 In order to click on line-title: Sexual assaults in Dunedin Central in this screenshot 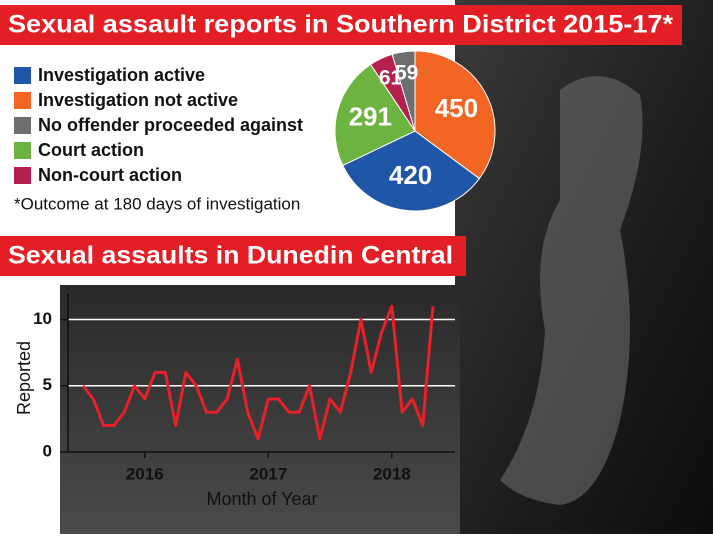, I will do `click(230, 256)`.